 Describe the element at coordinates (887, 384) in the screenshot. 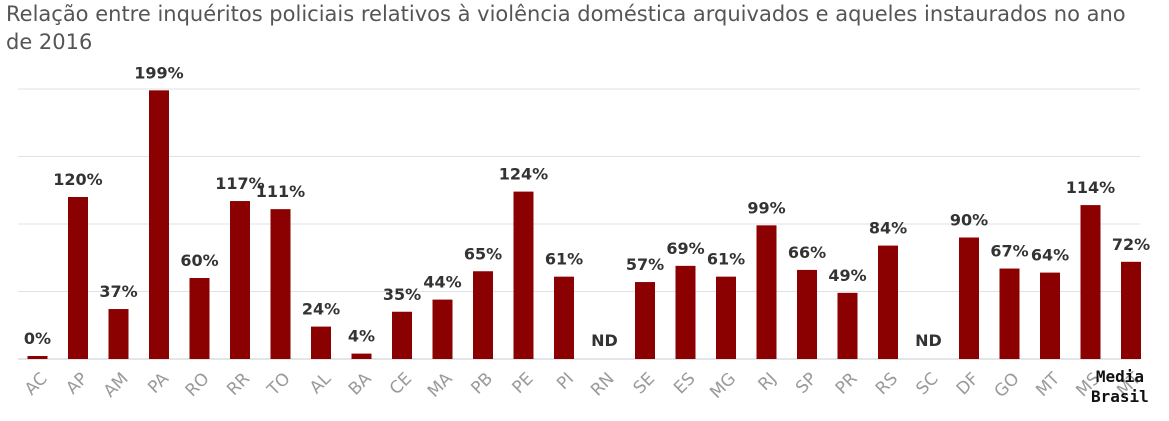

I see `x-tick-label: RS` at that location.